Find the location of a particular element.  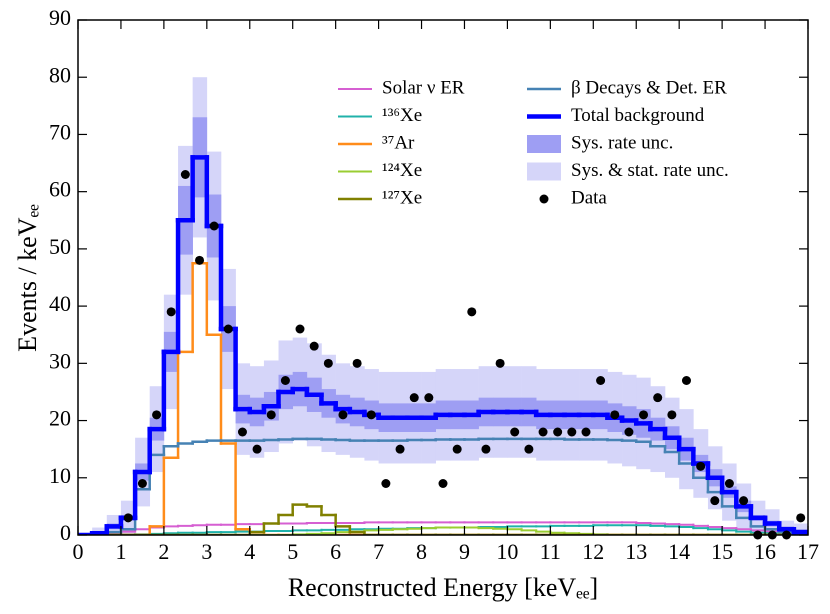

x-tick-label: 9 is located at coordinates (464, 551).